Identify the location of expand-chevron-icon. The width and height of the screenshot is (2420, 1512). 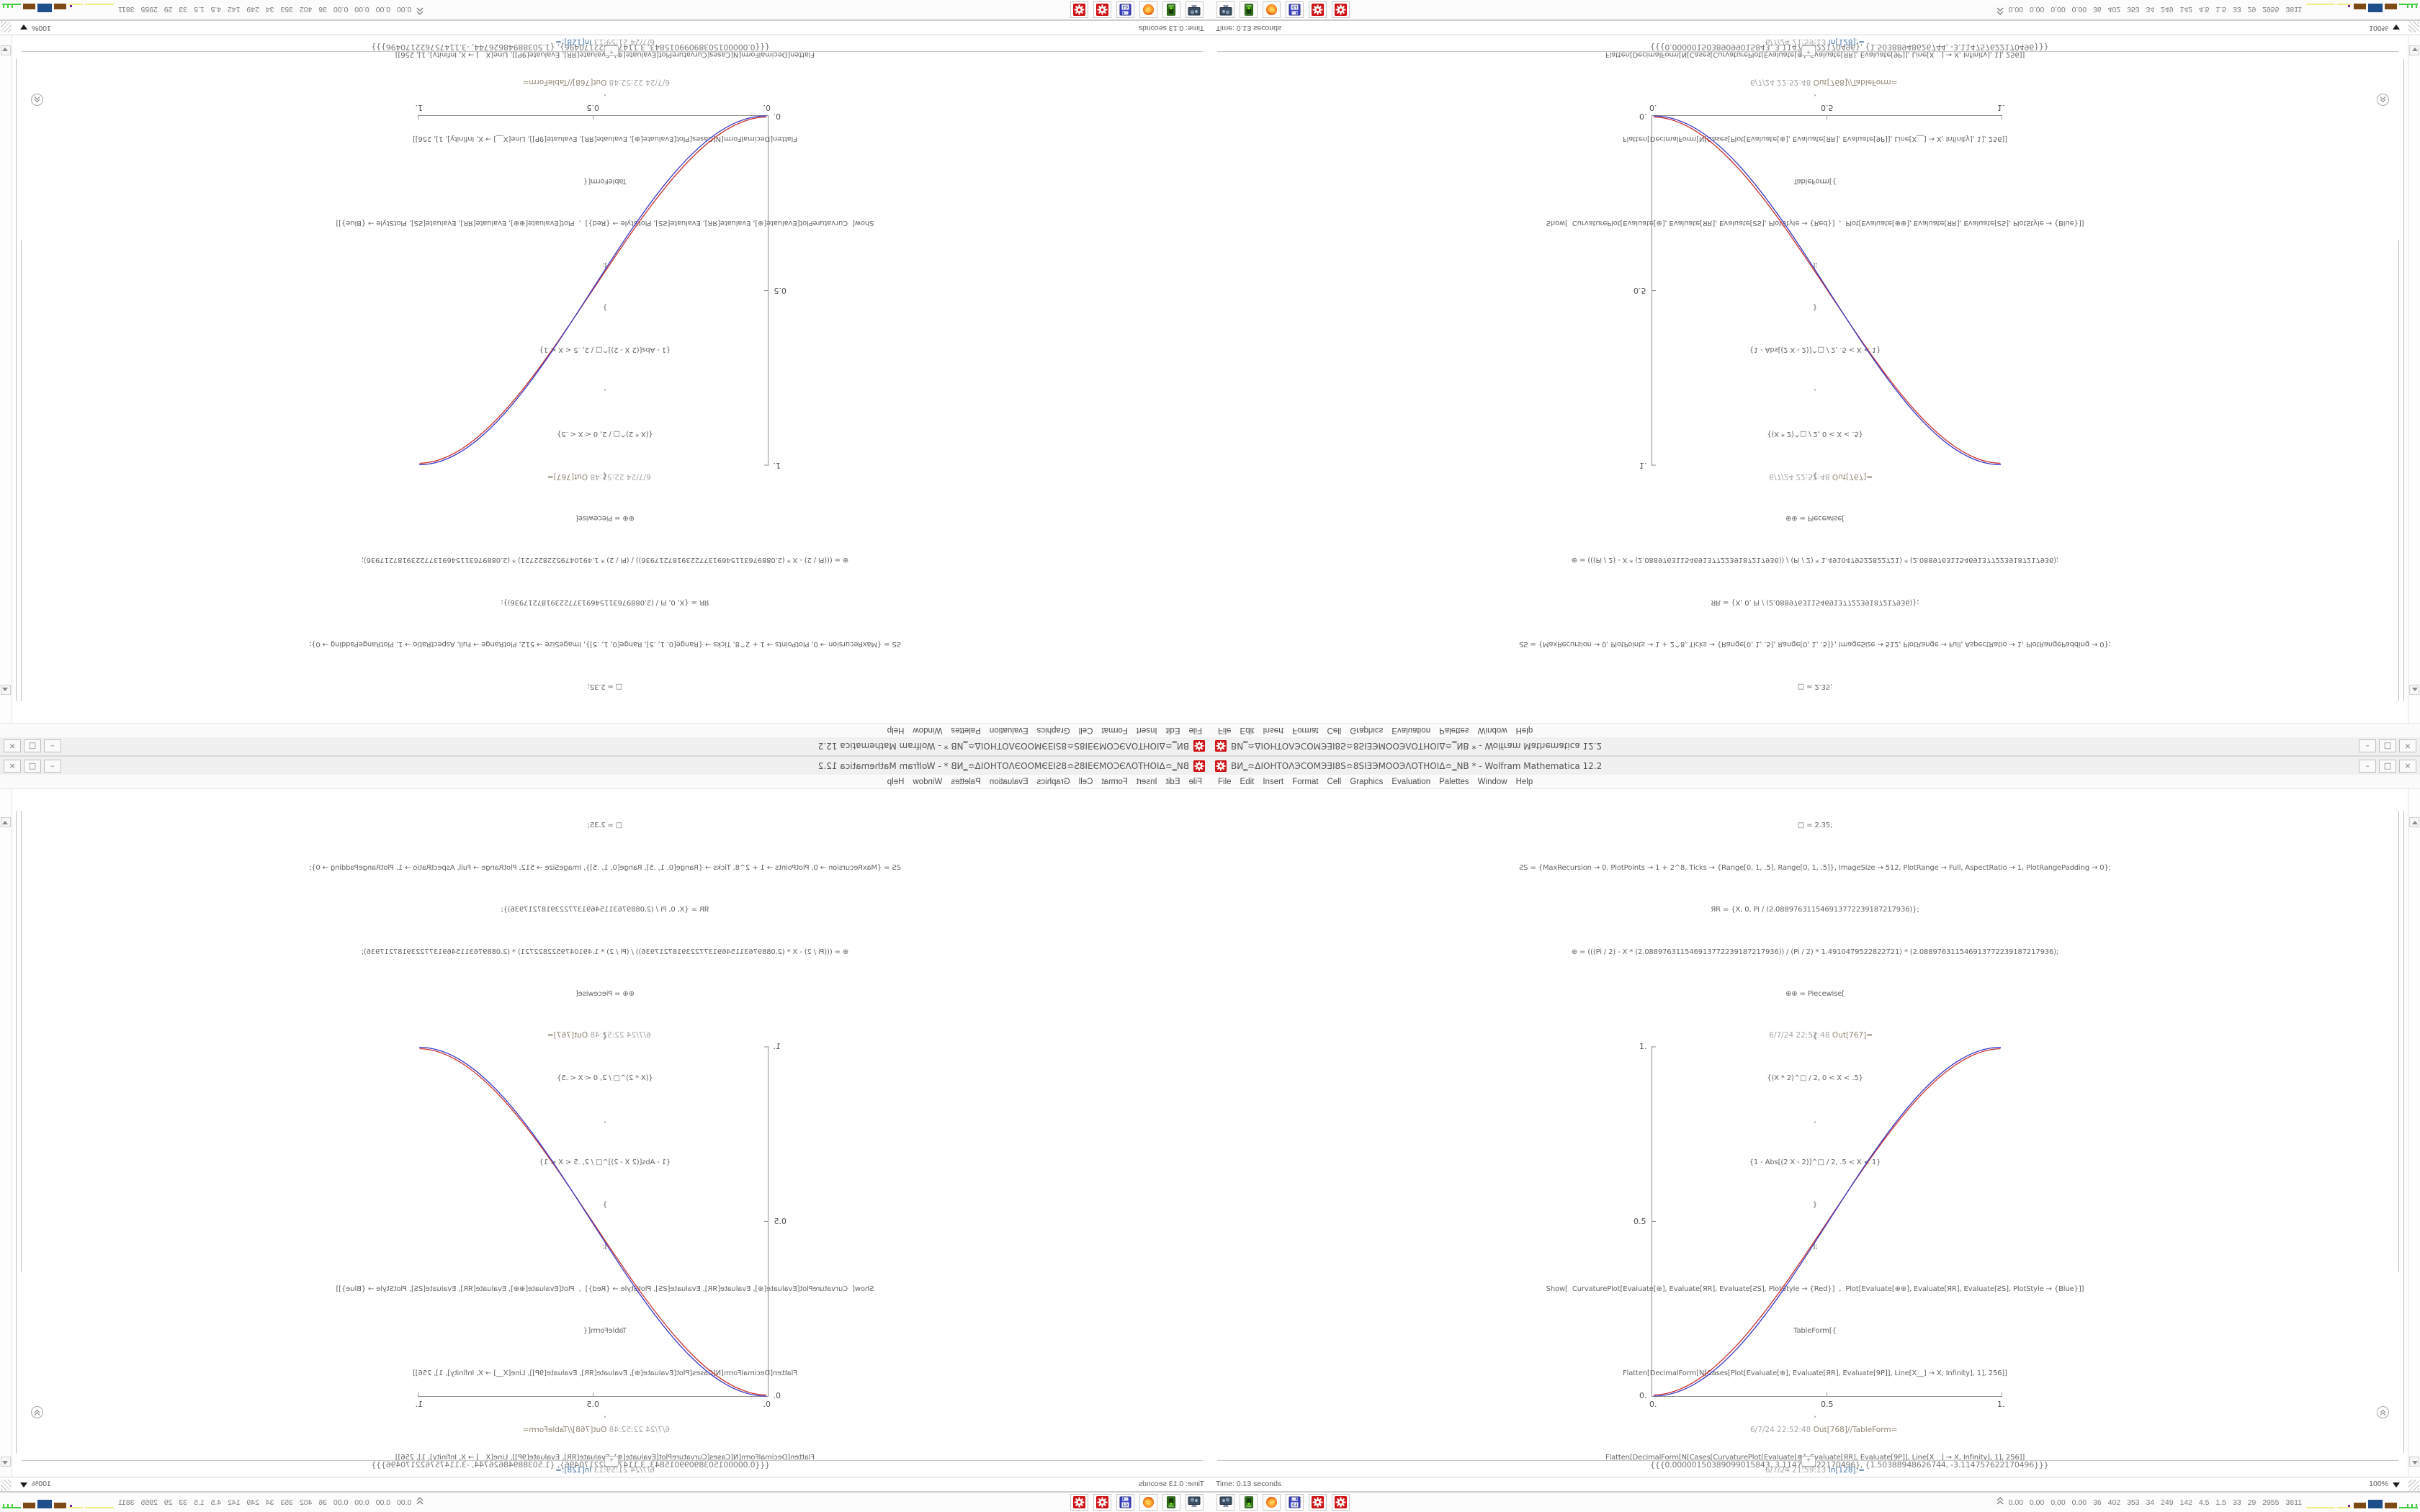
(2383, 1412).